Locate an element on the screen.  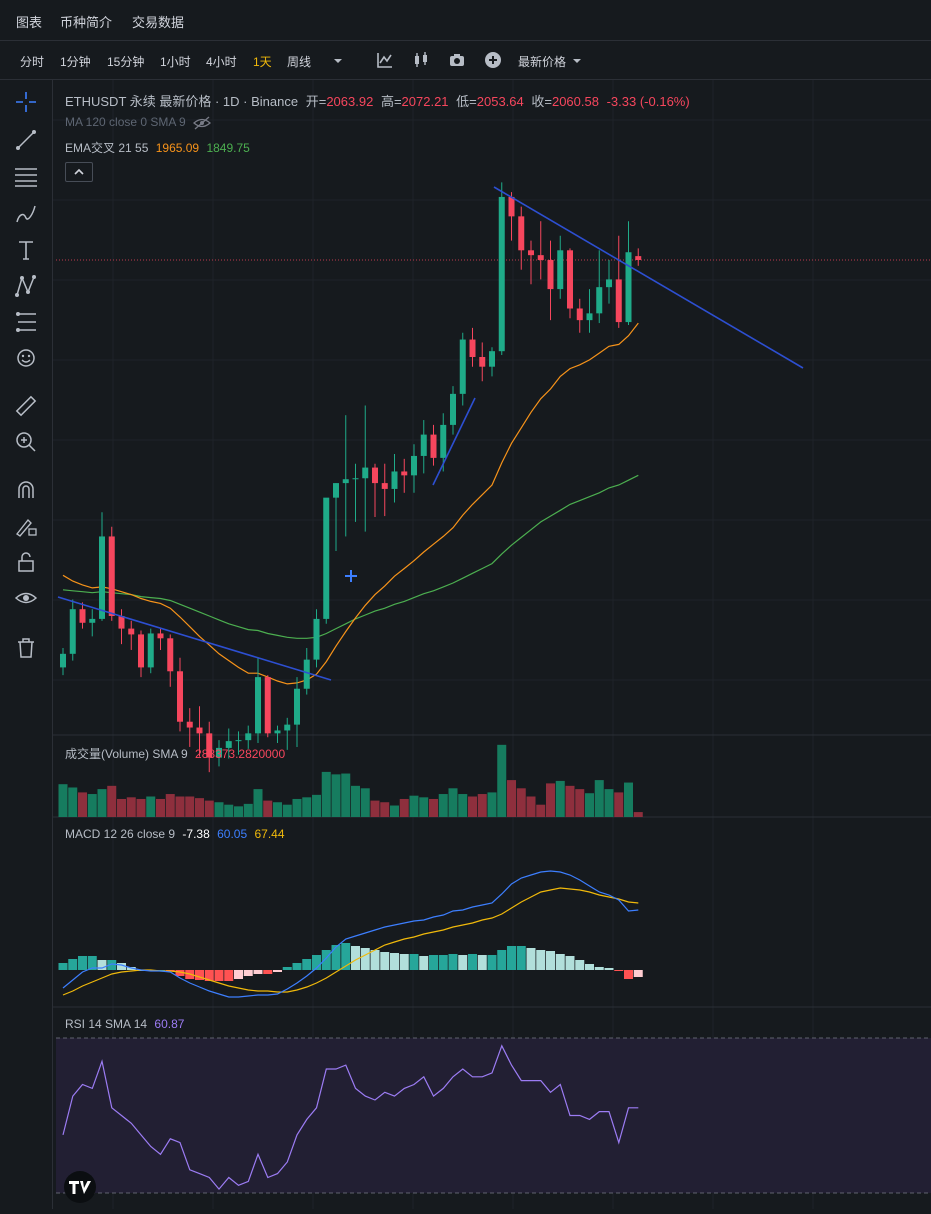
eye-off-icon is located at coordinates (202, 123).